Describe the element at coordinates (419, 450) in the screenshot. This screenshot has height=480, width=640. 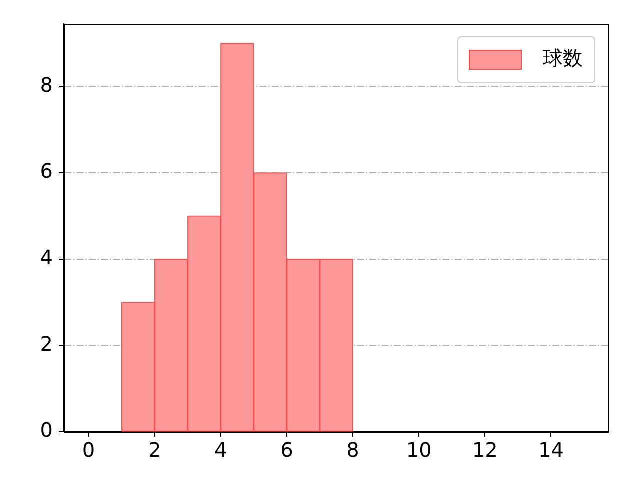
I see `x-tick-label: 10` at that location.